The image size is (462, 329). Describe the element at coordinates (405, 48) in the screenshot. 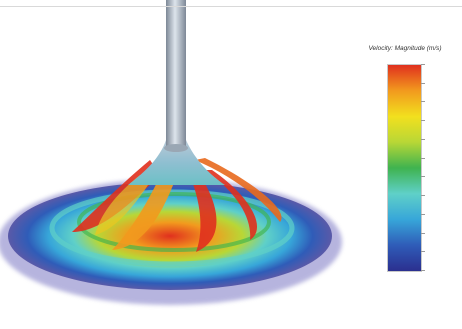

I see `legend-title: Velocity: Magnitude (m/s)` at that location.